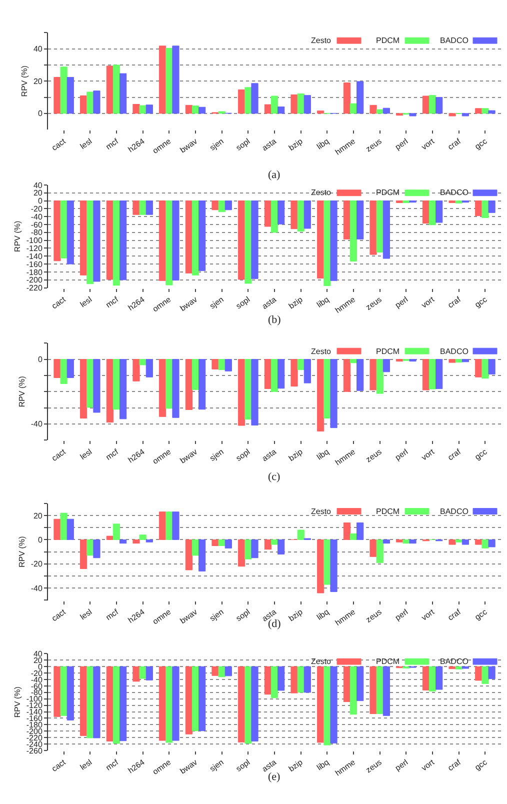  What do you see at coordinates (112, 614) in the screenshot?
I see `x-tick-label: mcf` at bounding box center [112, 614].